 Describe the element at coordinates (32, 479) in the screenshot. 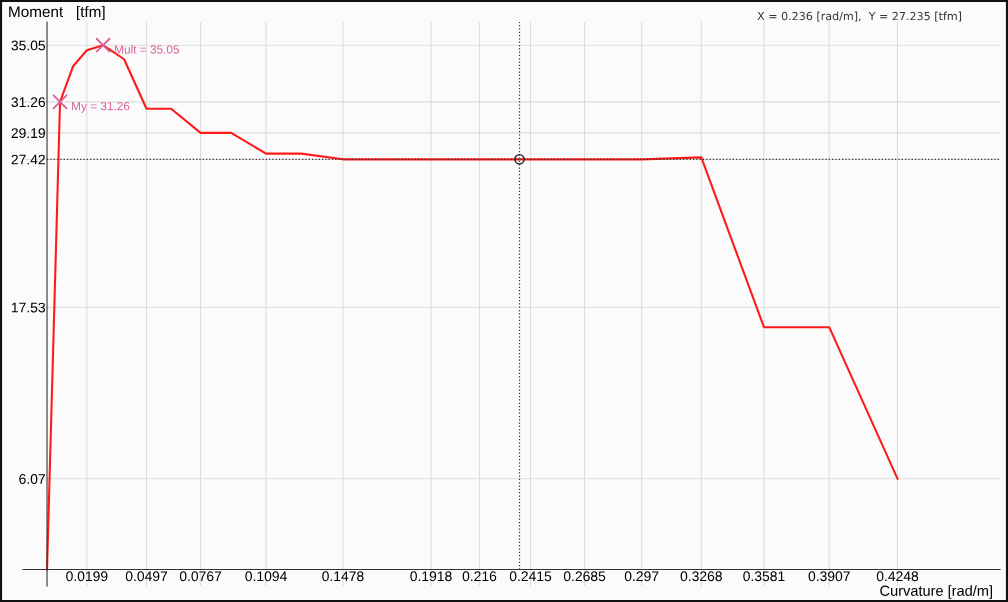

I see `y-tick-label: 6.07` at that location.